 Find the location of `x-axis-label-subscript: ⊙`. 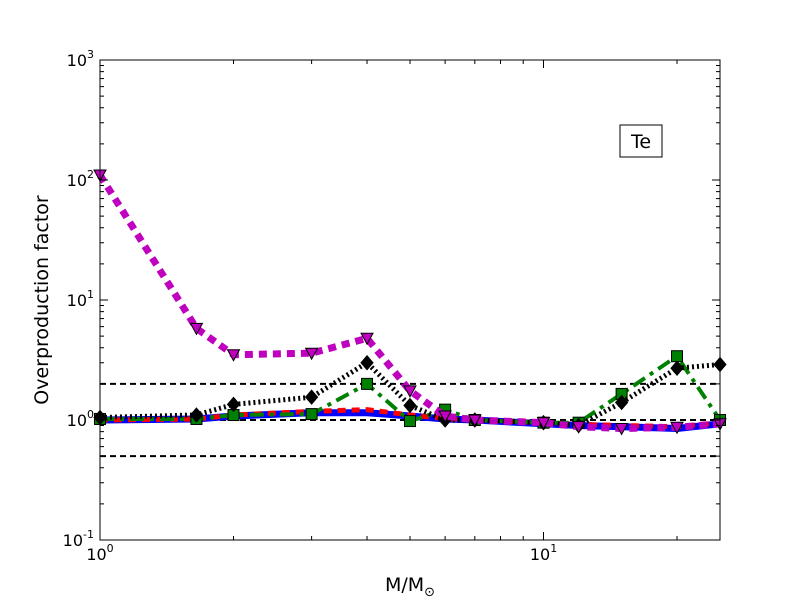

x-axis-label-subscript: ⊙ is located at coordinates (429, 592).